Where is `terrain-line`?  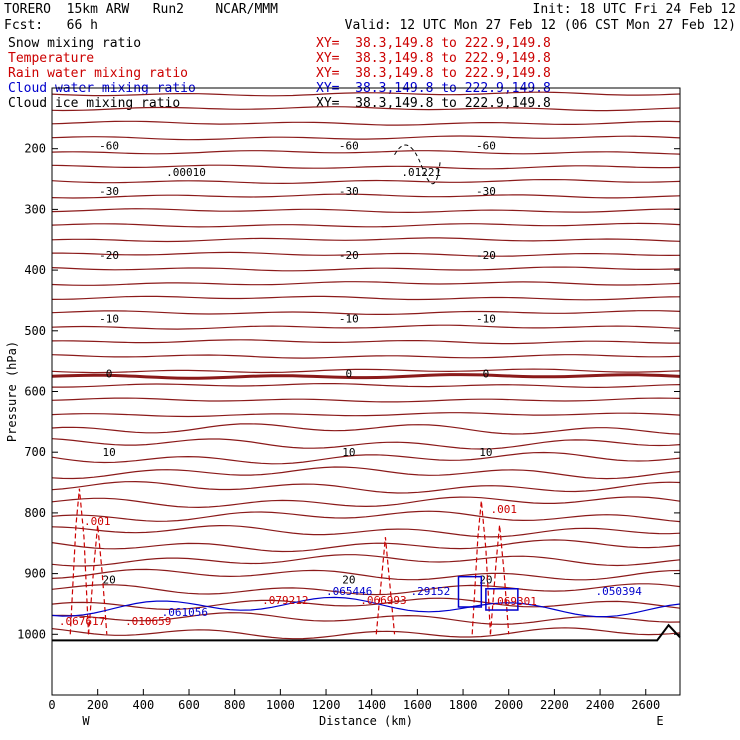 terrain-line is located at coordinates (366, 632).